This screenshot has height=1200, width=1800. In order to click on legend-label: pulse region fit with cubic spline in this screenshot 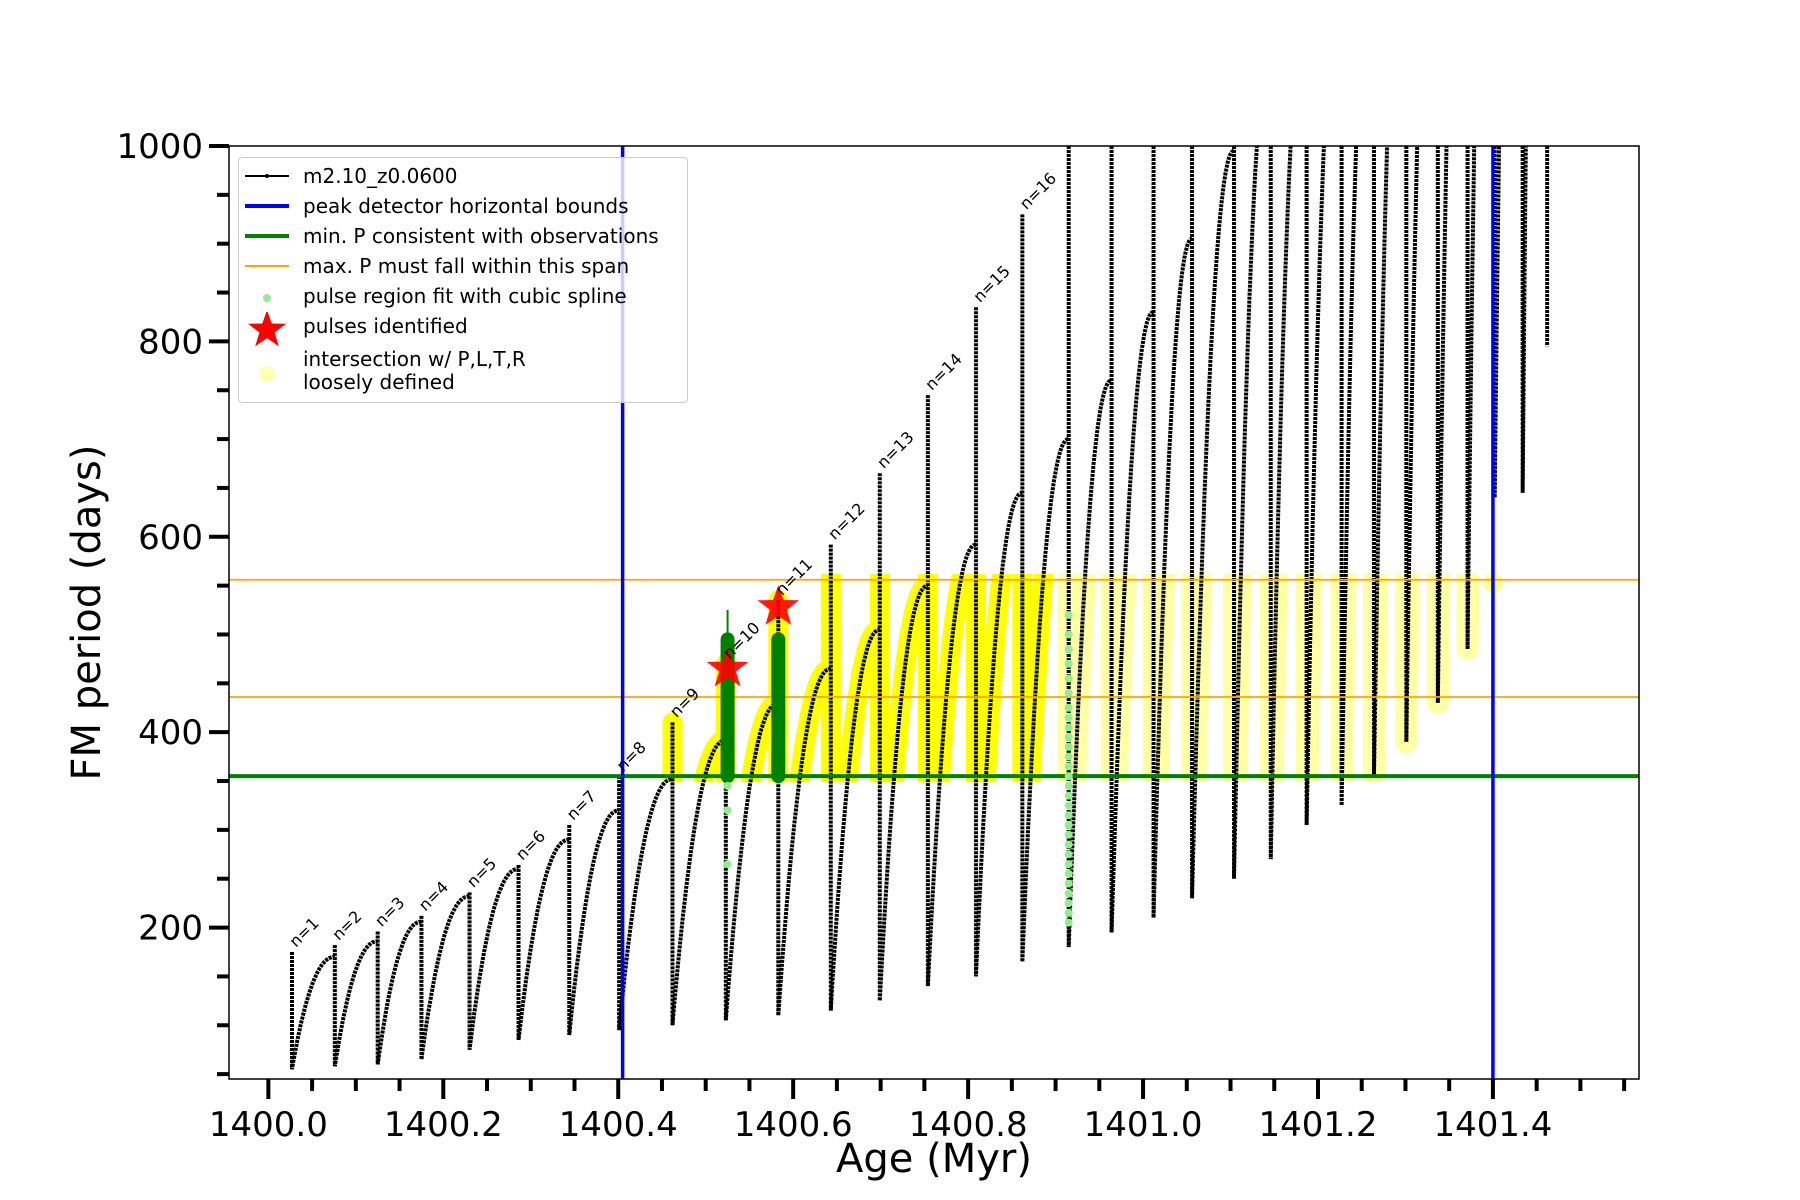, I will do `click(465, 296)`.